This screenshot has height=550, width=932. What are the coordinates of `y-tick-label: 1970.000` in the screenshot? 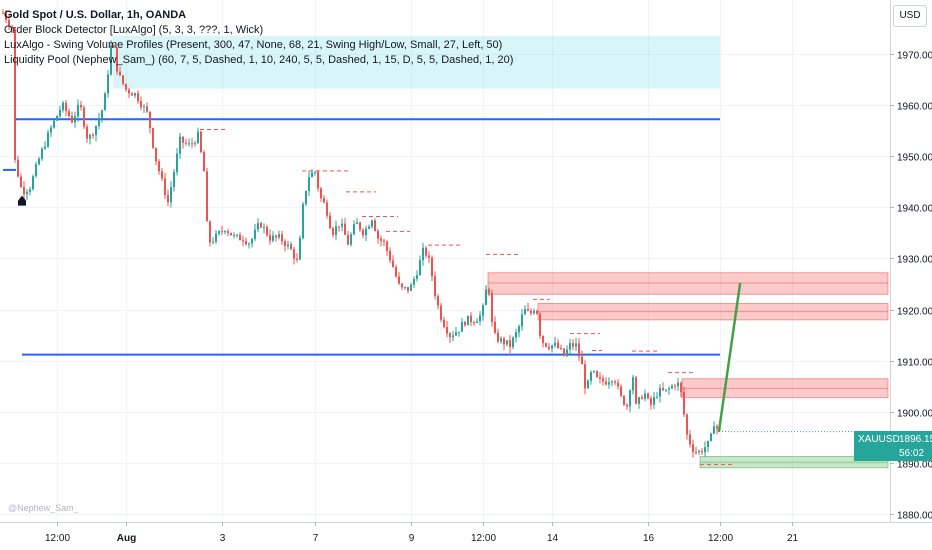 It's located at (914, 56).